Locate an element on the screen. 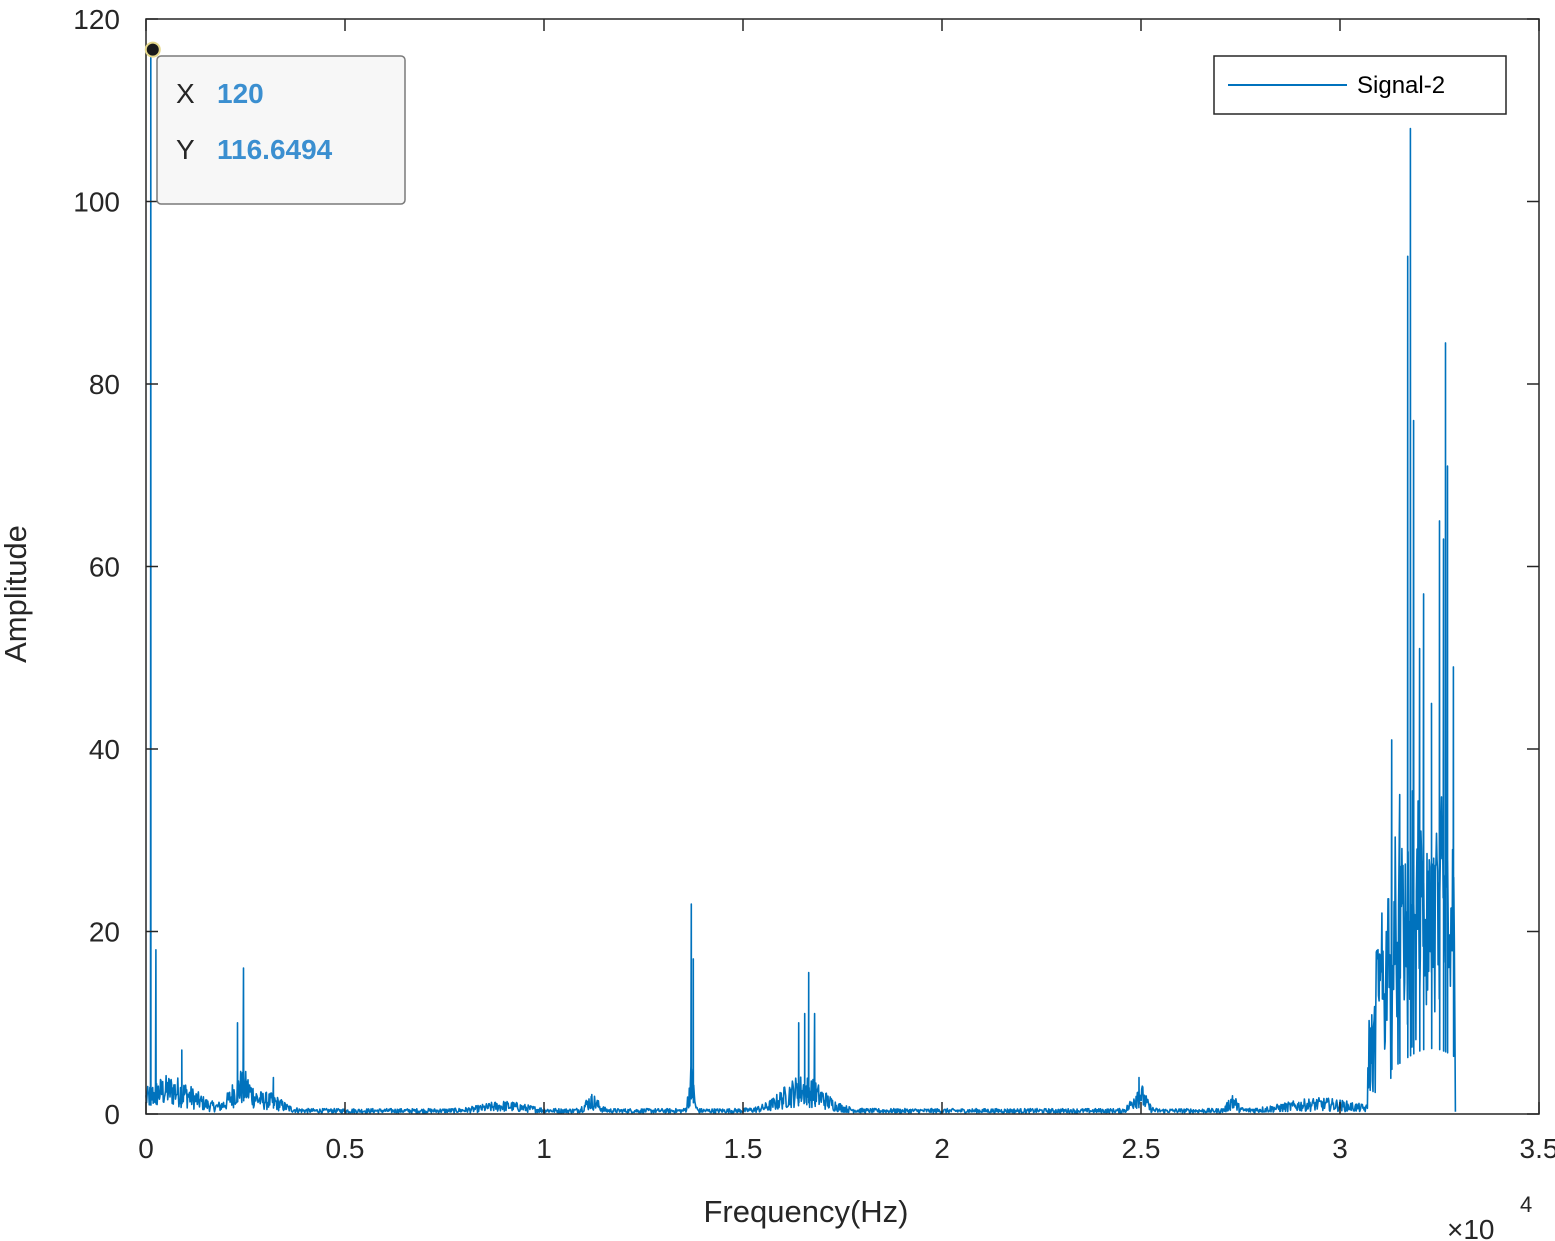  y-tick-label: 80 is located at coordinates (104, 384).